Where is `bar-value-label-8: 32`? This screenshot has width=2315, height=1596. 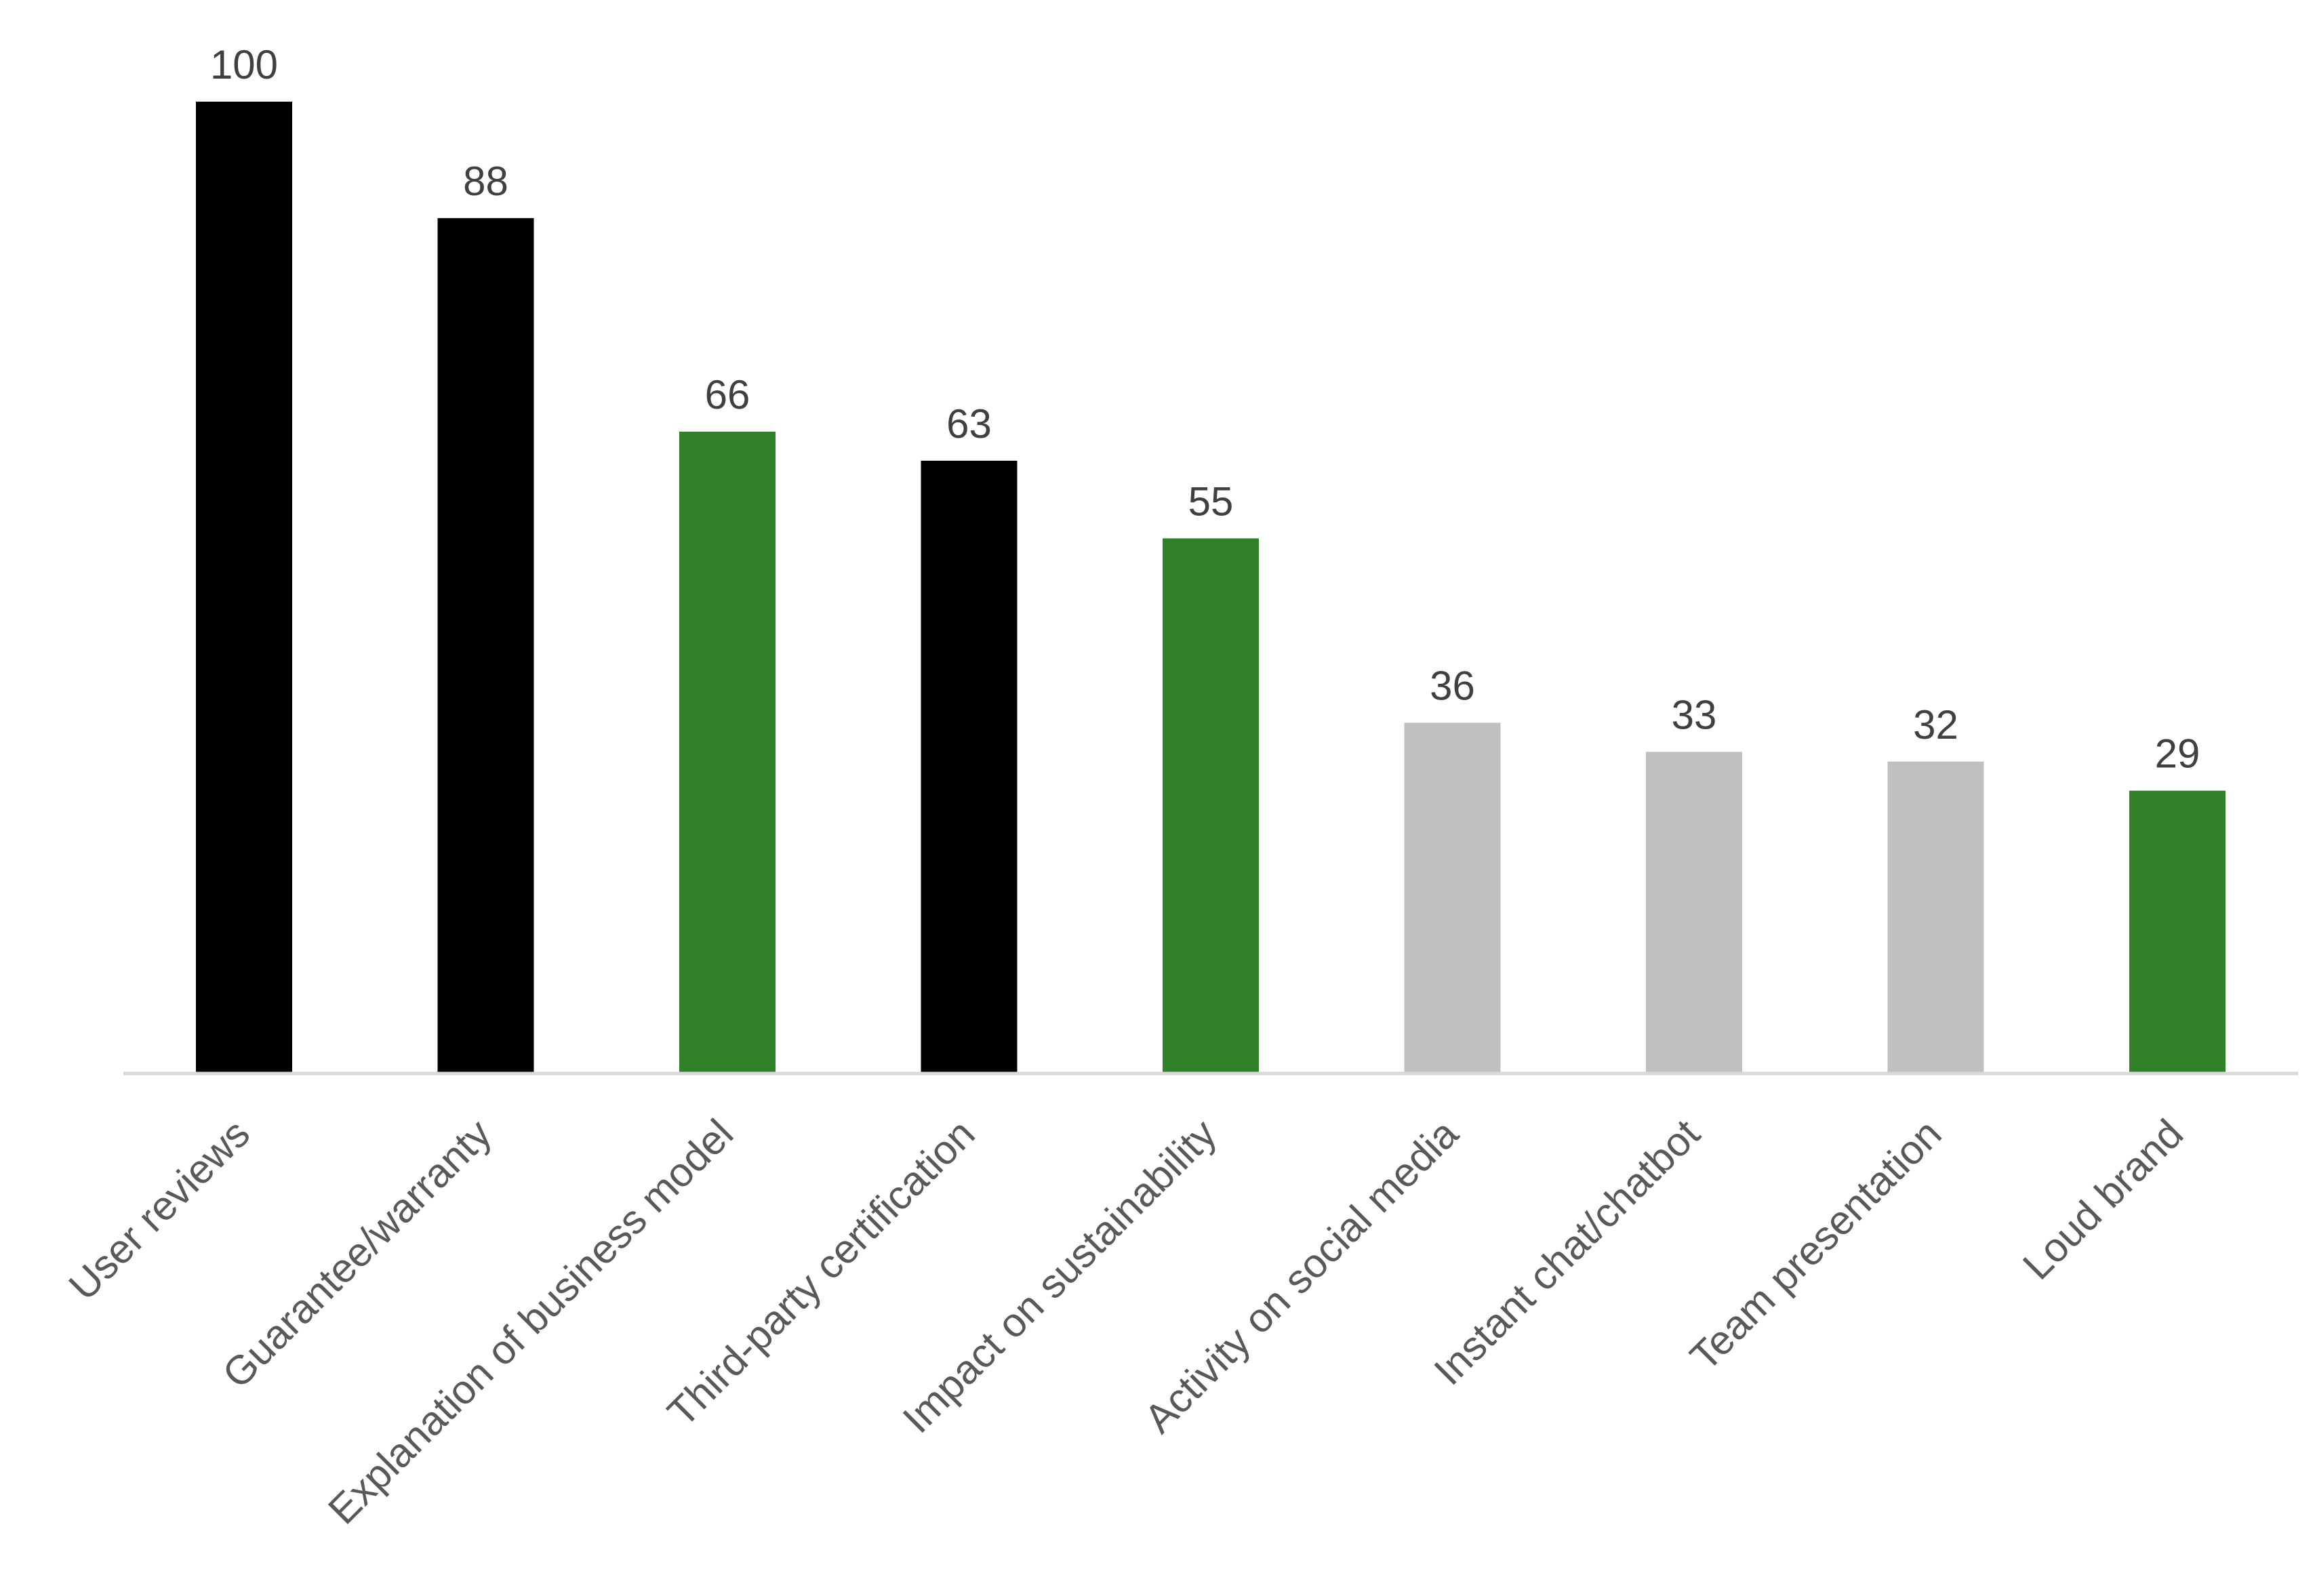 bar-value-label-8: 32 is located at coordinates (1935, 725).